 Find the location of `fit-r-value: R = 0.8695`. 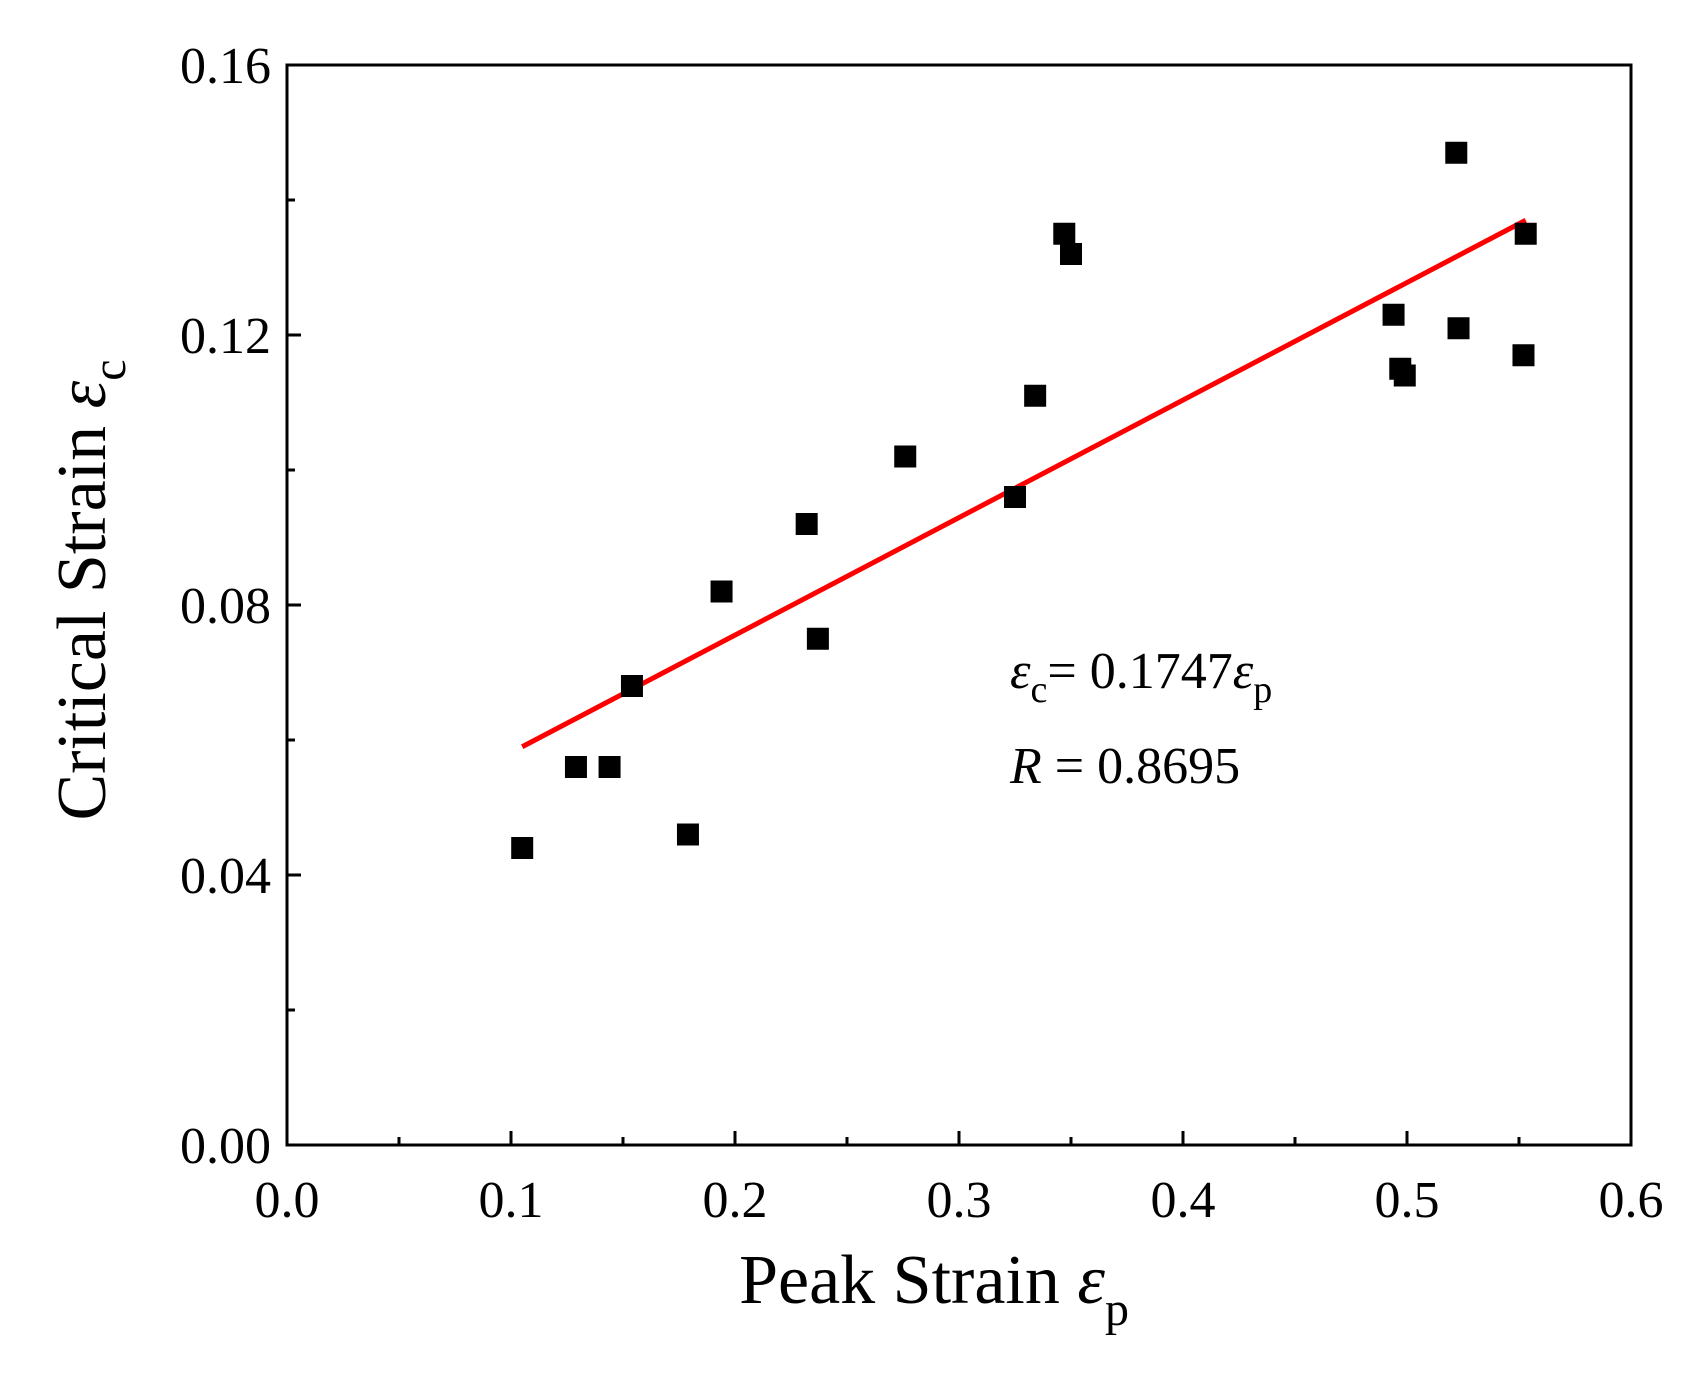

fit-r-value: R = 0.8695 is located at coordinates (1124, 766).